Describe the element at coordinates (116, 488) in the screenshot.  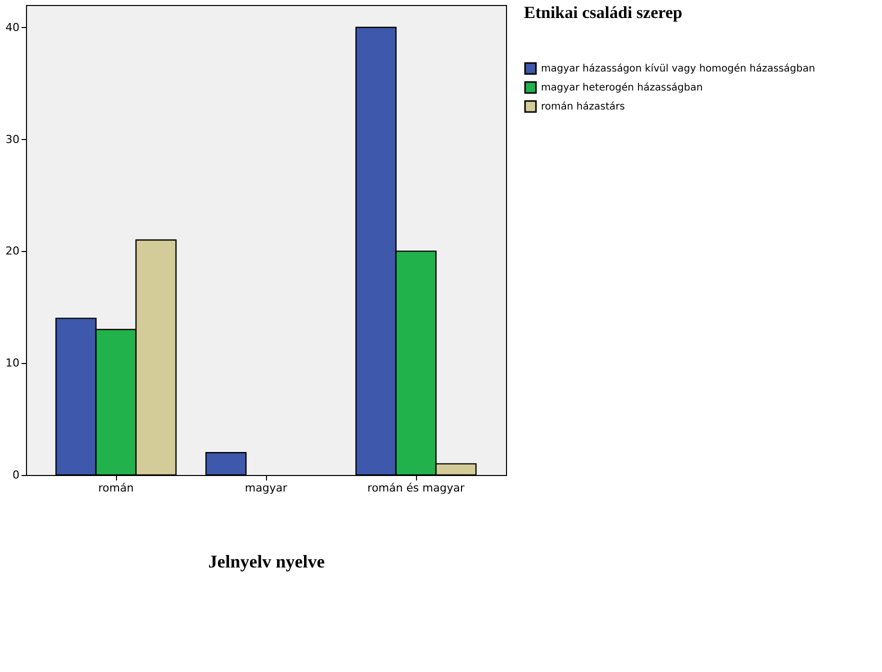
I see `x-tick-label: román` at that location.